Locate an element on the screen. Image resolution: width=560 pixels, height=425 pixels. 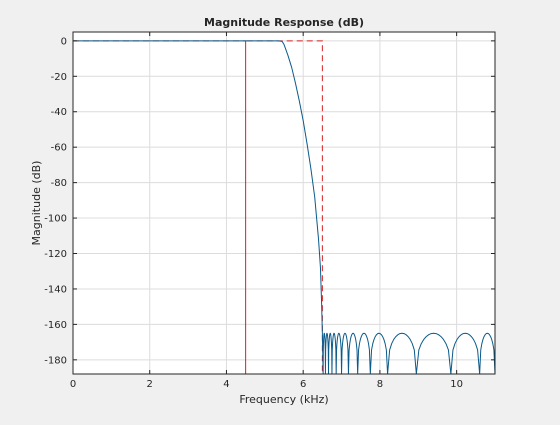
x-tick-label: 4 is located at coordinates (226, 384).